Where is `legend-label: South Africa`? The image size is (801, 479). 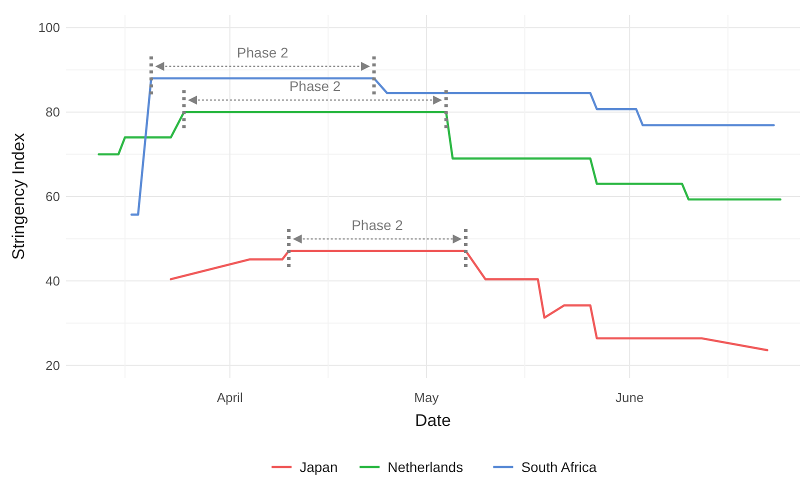
legend-label: South Africa is located at coordinates (559, 466).